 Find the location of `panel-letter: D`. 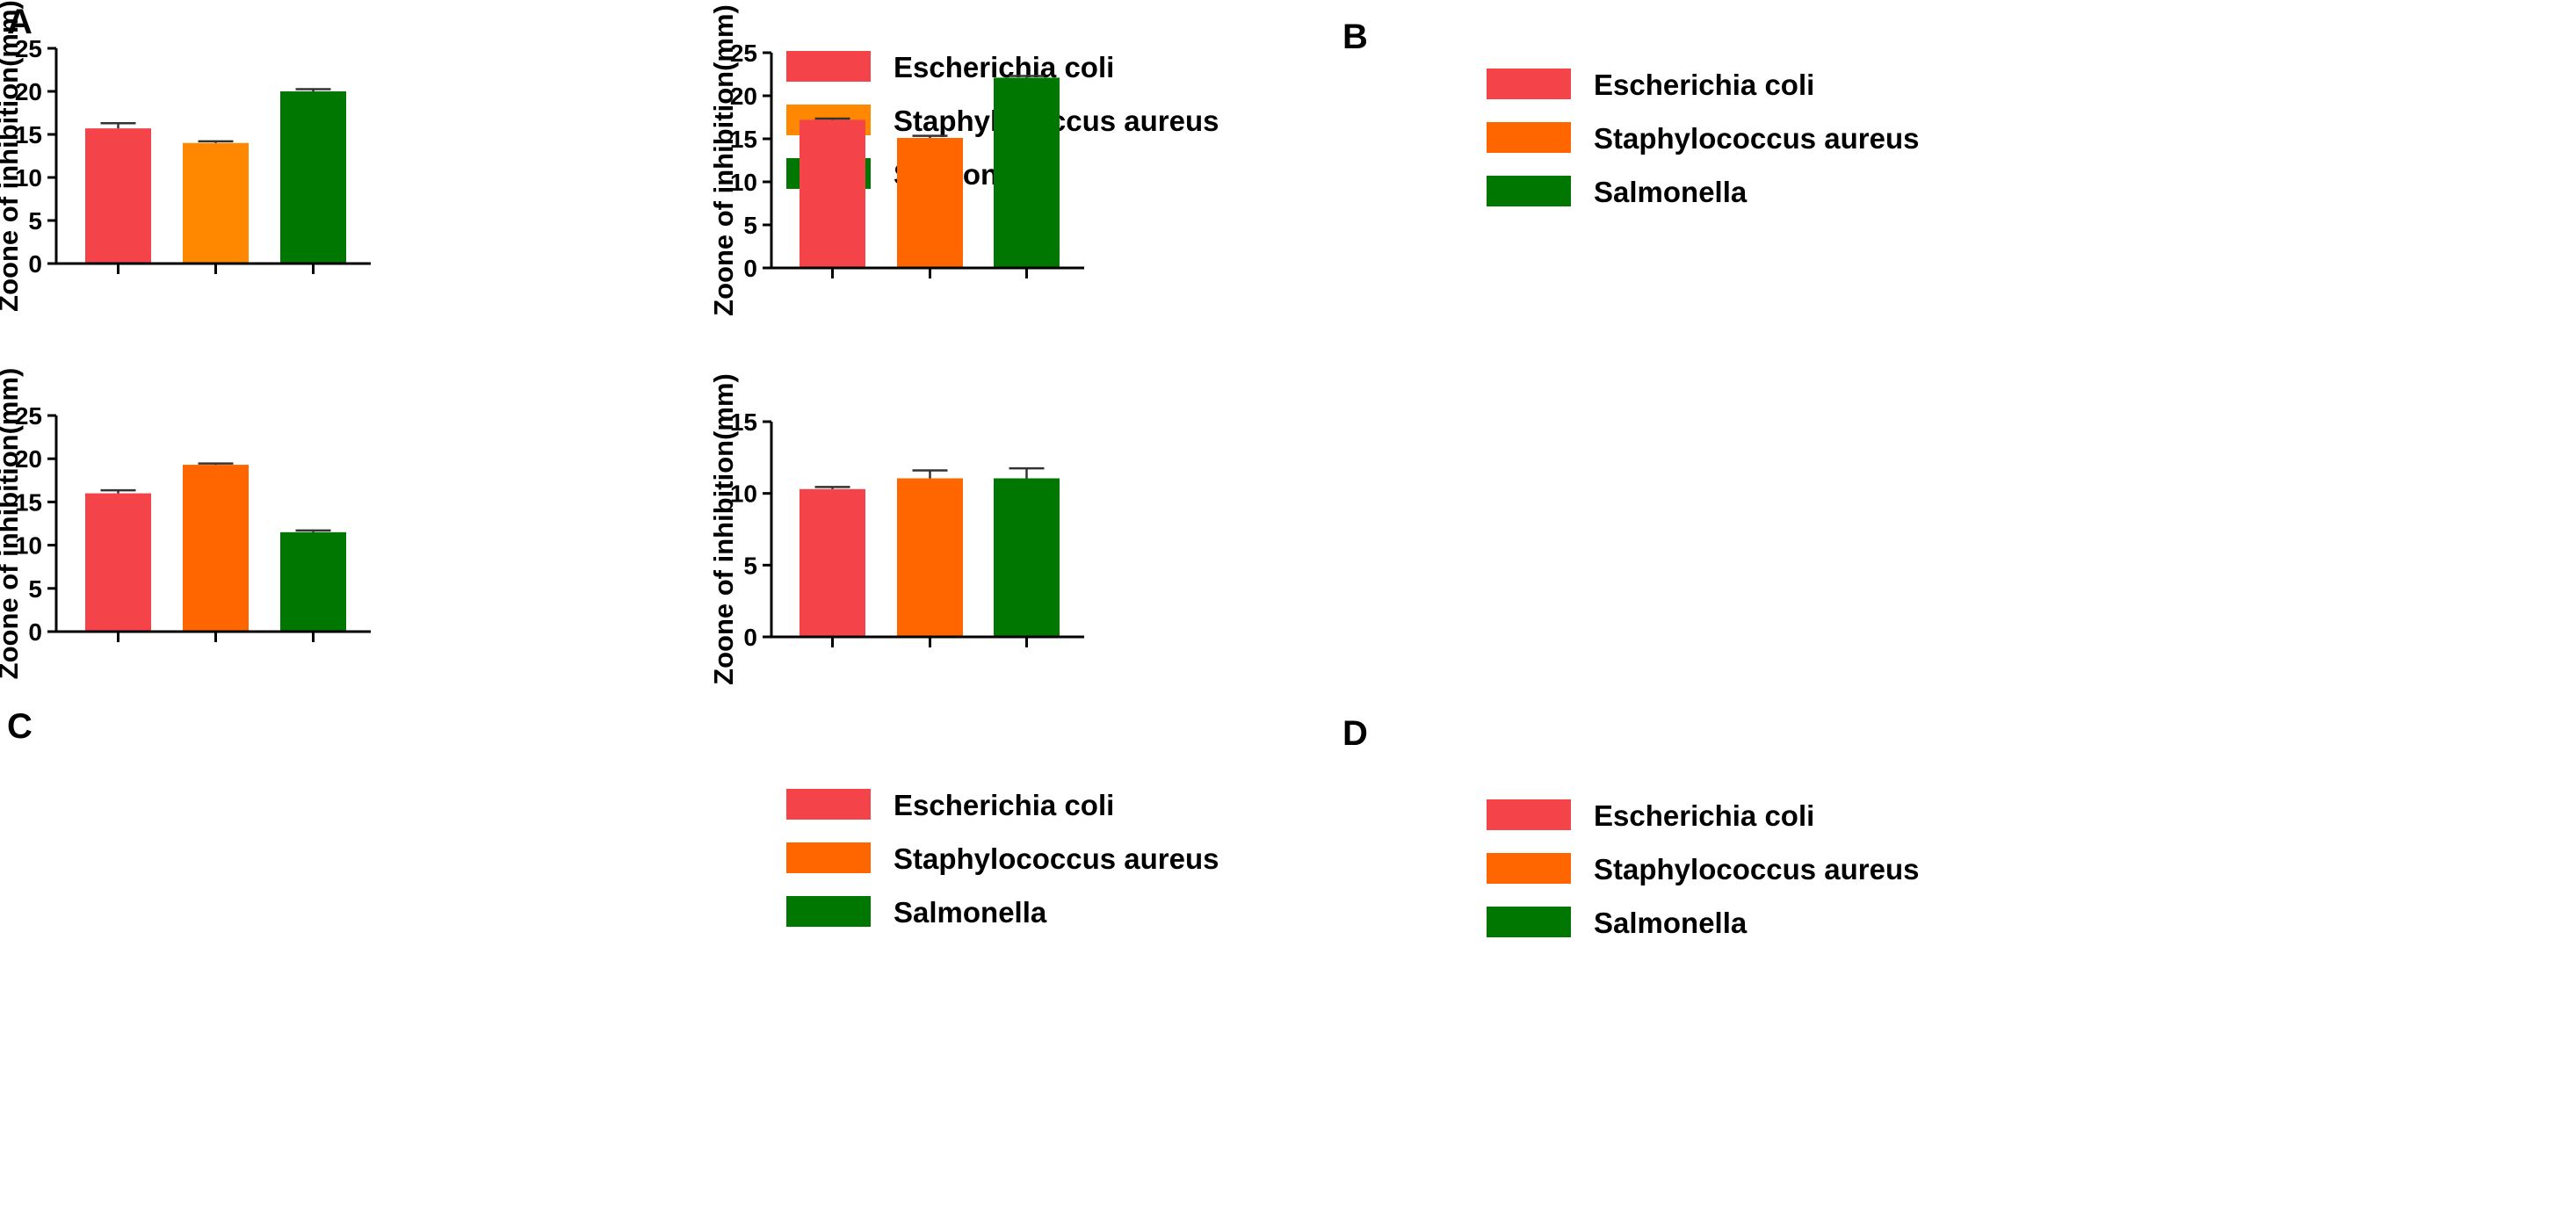

panel-letter: D is located at coordinates (1355, 733).